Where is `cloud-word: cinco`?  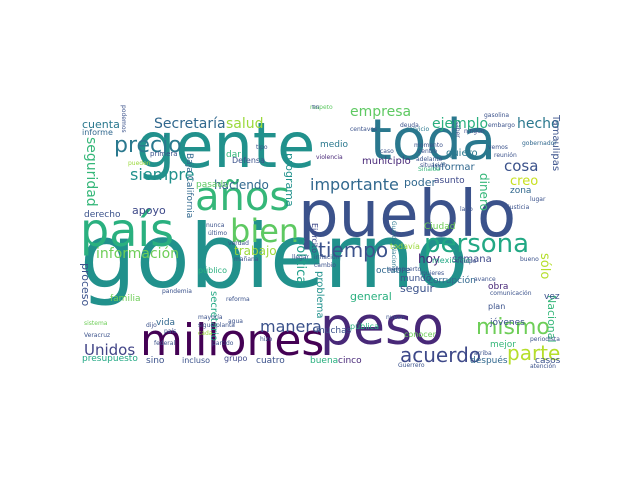
cloud-word: cinco is located at coordinates (350, 361).